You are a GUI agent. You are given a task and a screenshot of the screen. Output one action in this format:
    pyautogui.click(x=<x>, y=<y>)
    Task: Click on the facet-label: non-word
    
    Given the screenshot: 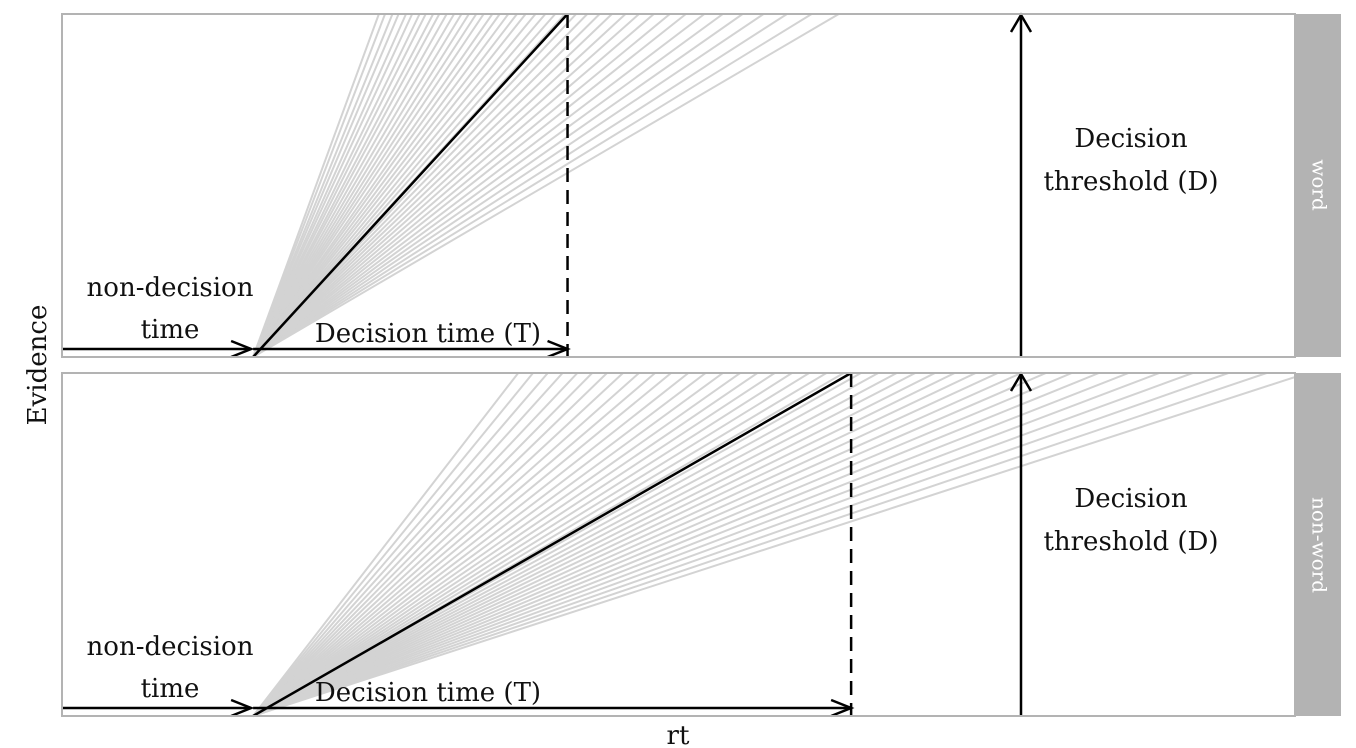 What is the action you would take?
    pyautogui.click(x=1320, y=545)
    